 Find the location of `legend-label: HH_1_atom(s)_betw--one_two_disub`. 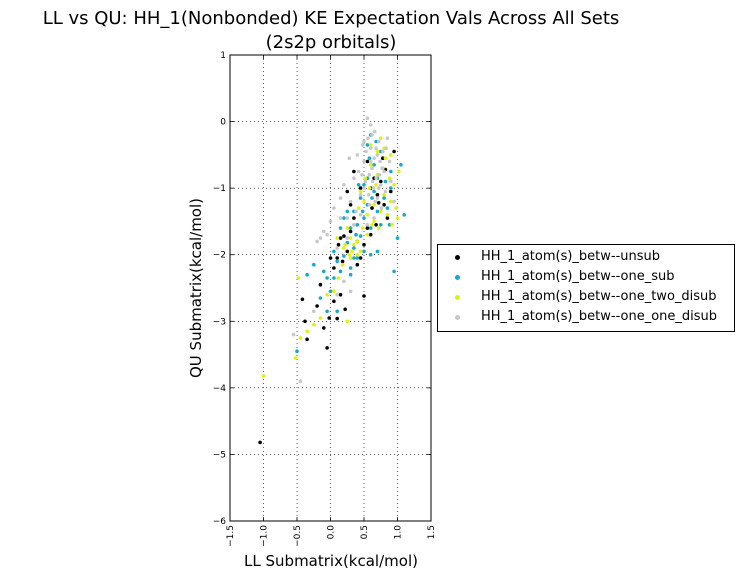

legend-label: HH_1_atom(s)_betw--one_two_disub is located at coordinates (599, 296).